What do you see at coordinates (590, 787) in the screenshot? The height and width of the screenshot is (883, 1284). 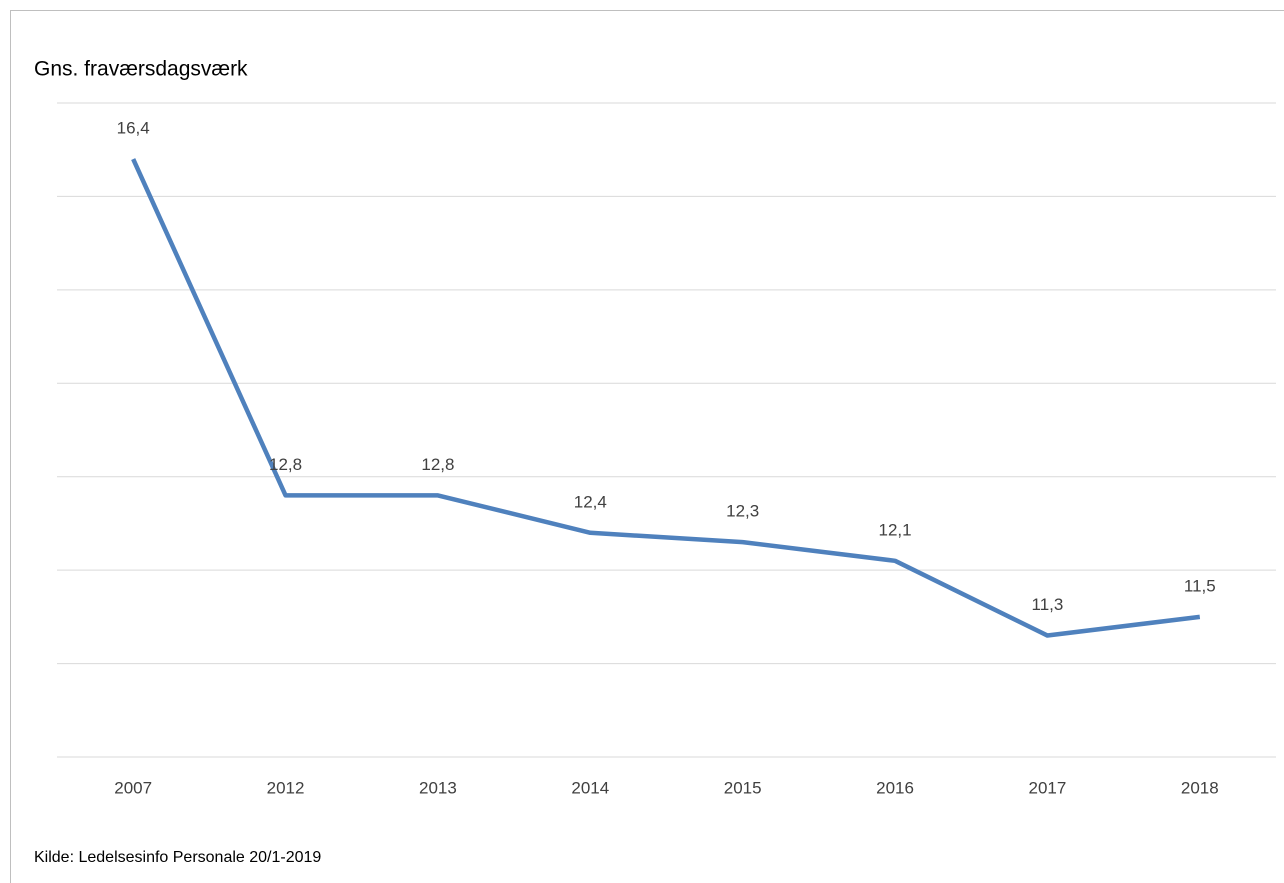 I see `x-tick-label: 2014` at bounding box center [590, 787].